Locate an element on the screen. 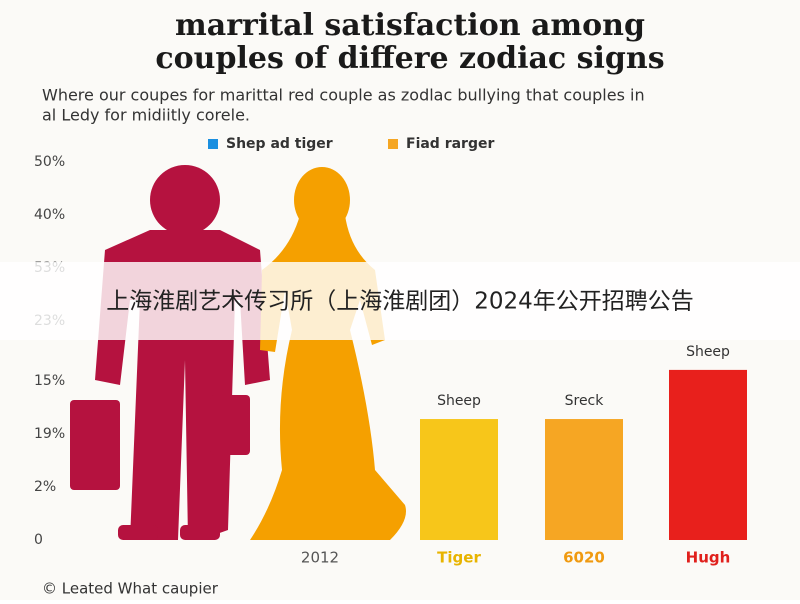 This screenshot has height=604, width=800. chart-title: couples of differe zodiac signs is located at coordinates (409, 58).